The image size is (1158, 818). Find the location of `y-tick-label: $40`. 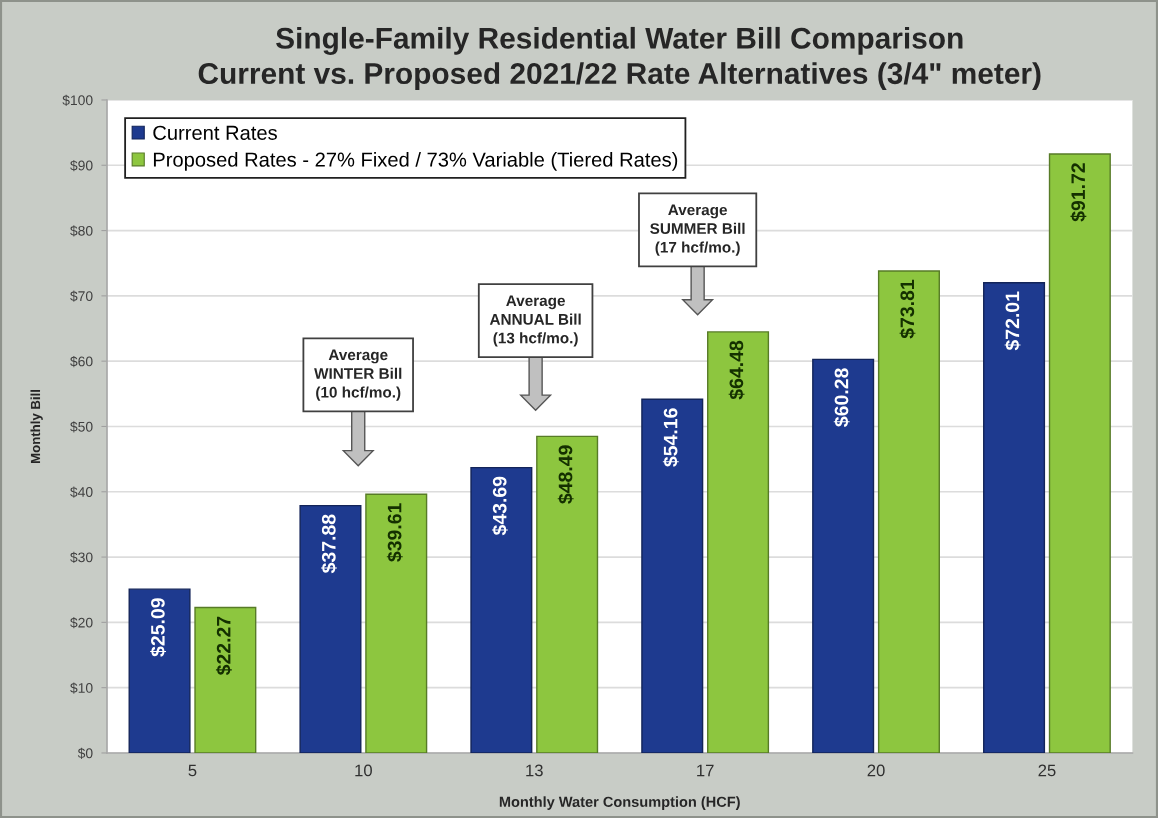

y-tick-label: $40 is located at coordinates (81, 492).